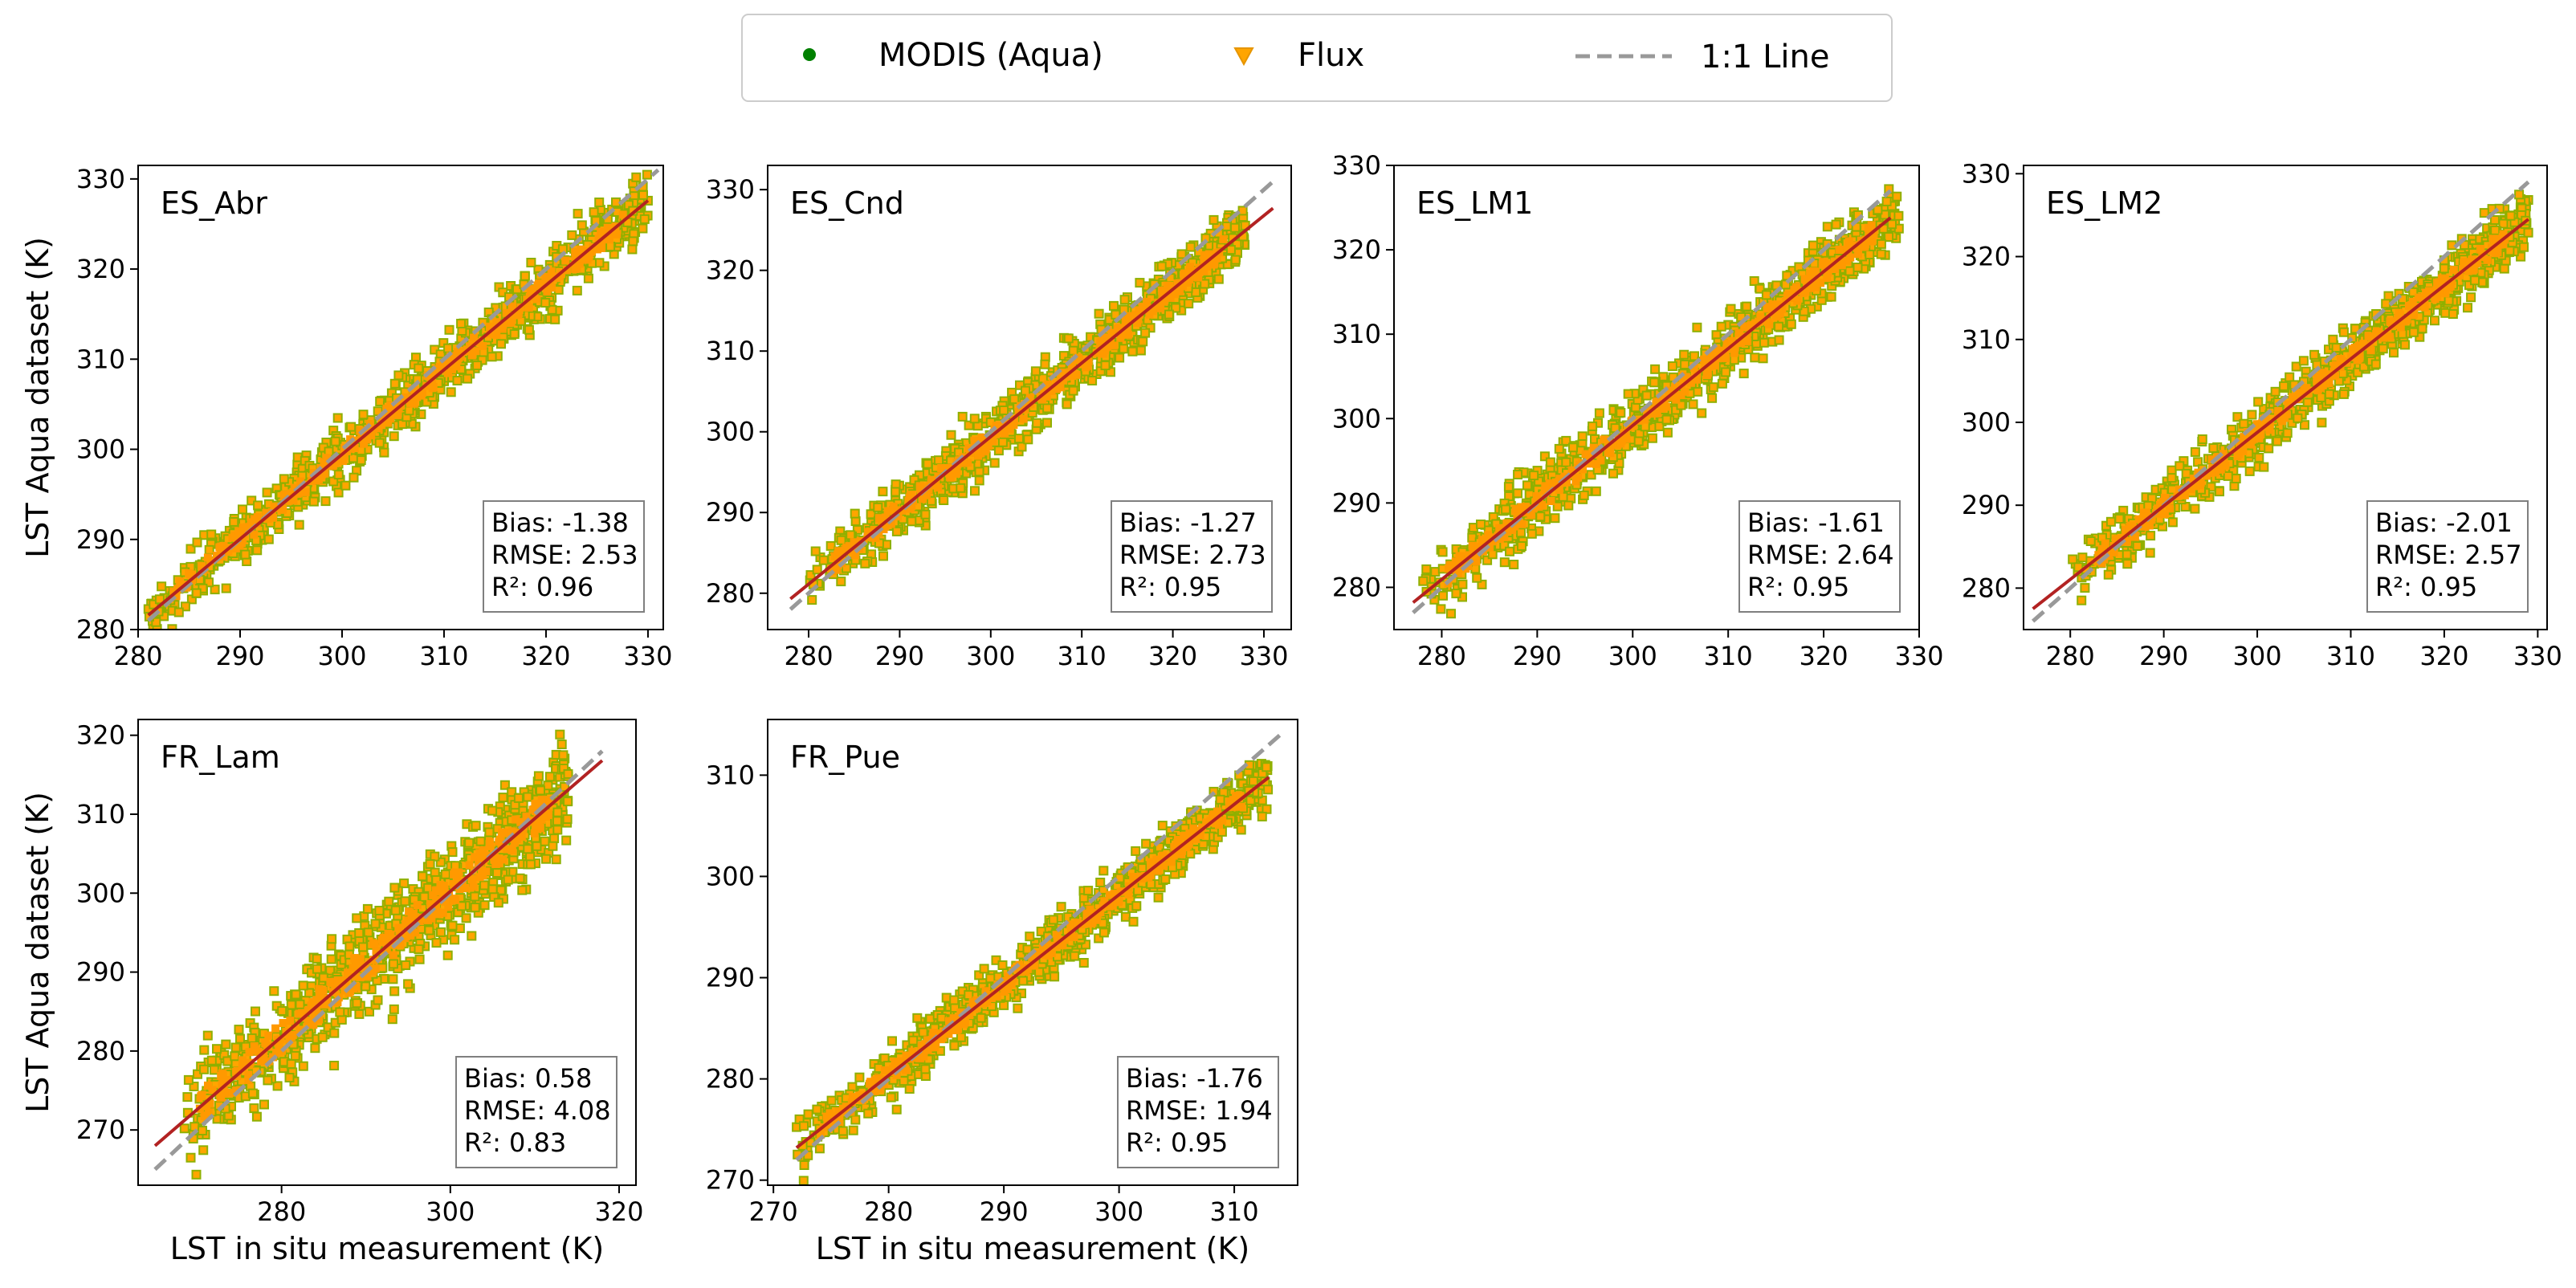 Image resolution: width=2576 pixels, height=1288 pixels. I want to click on x-tick-label: 290, so click(239, 656).